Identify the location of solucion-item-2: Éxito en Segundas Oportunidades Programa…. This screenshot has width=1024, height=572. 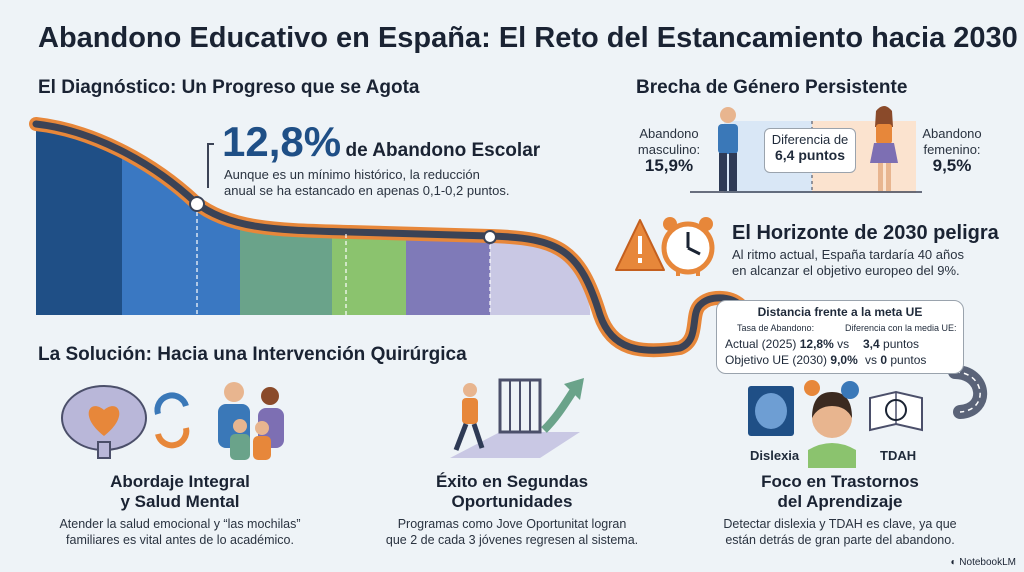
(512, 510).